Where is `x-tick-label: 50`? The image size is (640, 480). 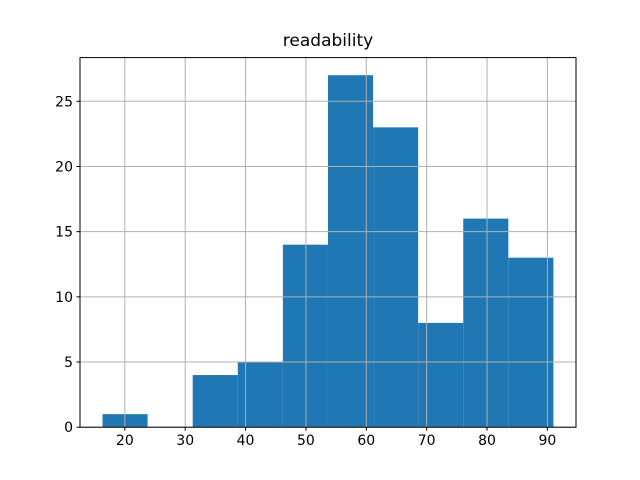 x-tick-label: 50 is located at coordinates (306, 441).